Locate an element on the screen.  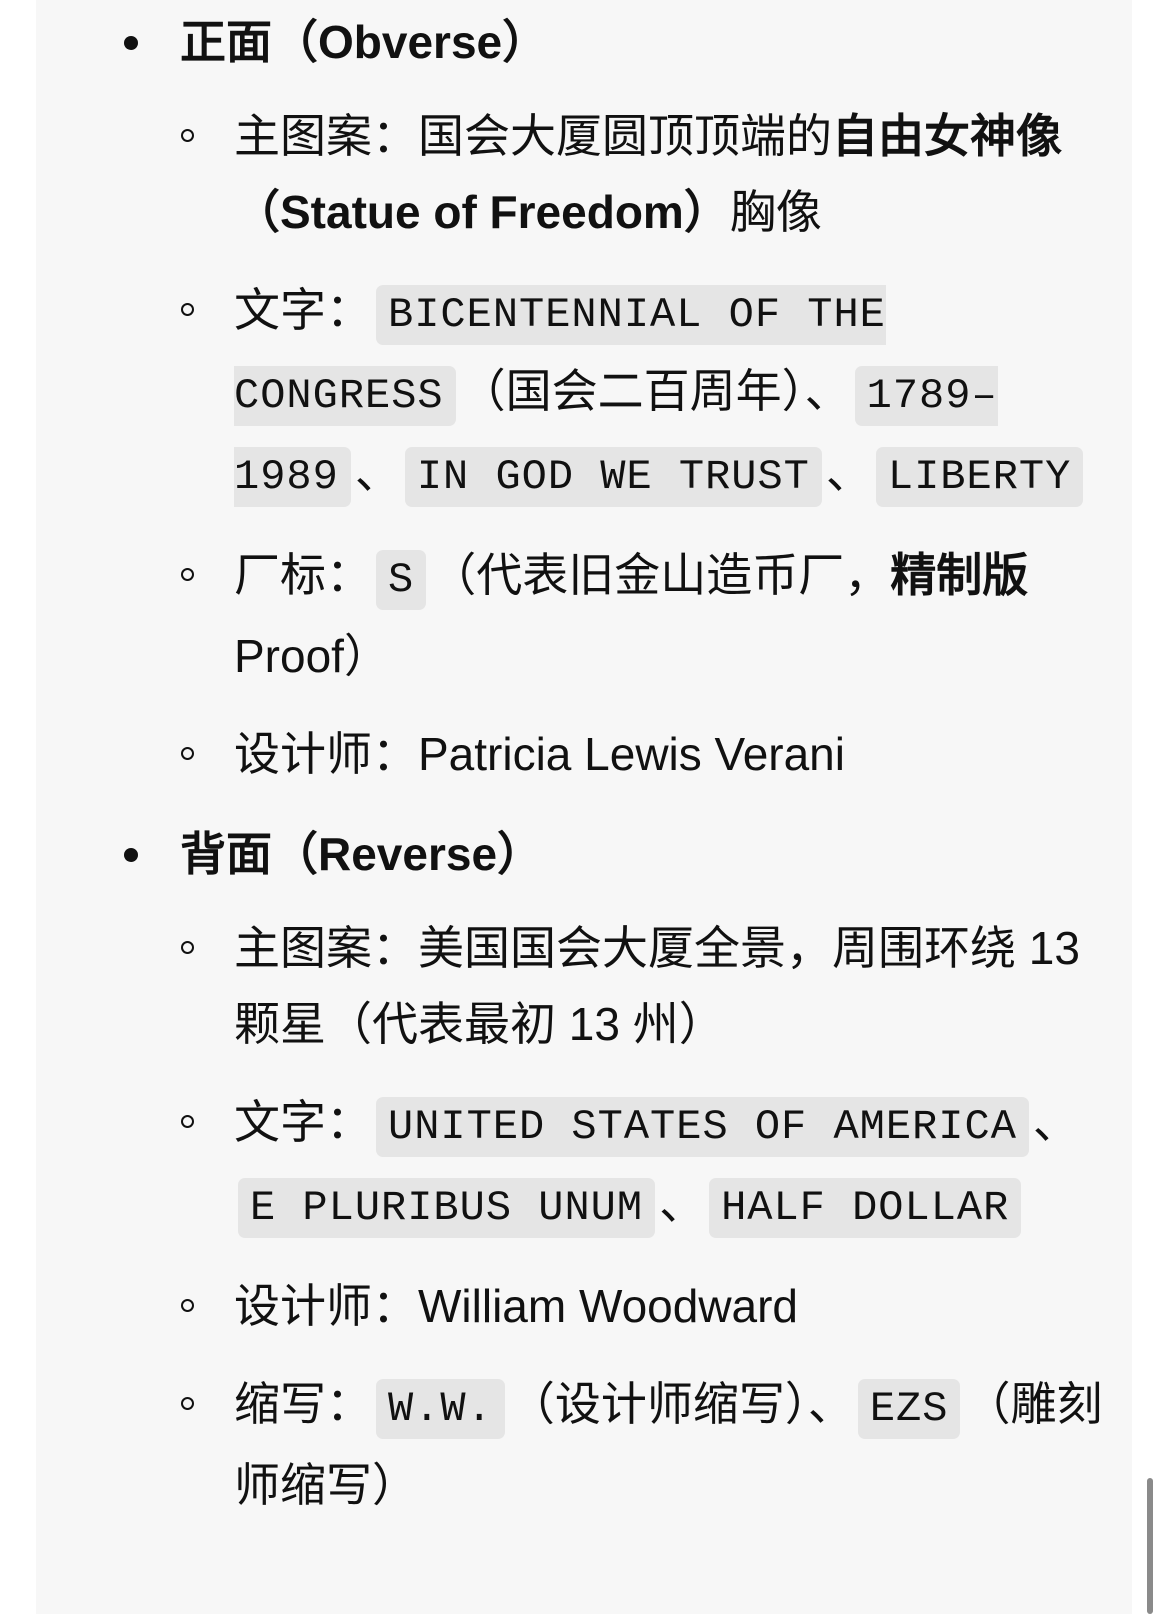
section-heading: 背面（Reverse） is located at coordinates (570, 854).